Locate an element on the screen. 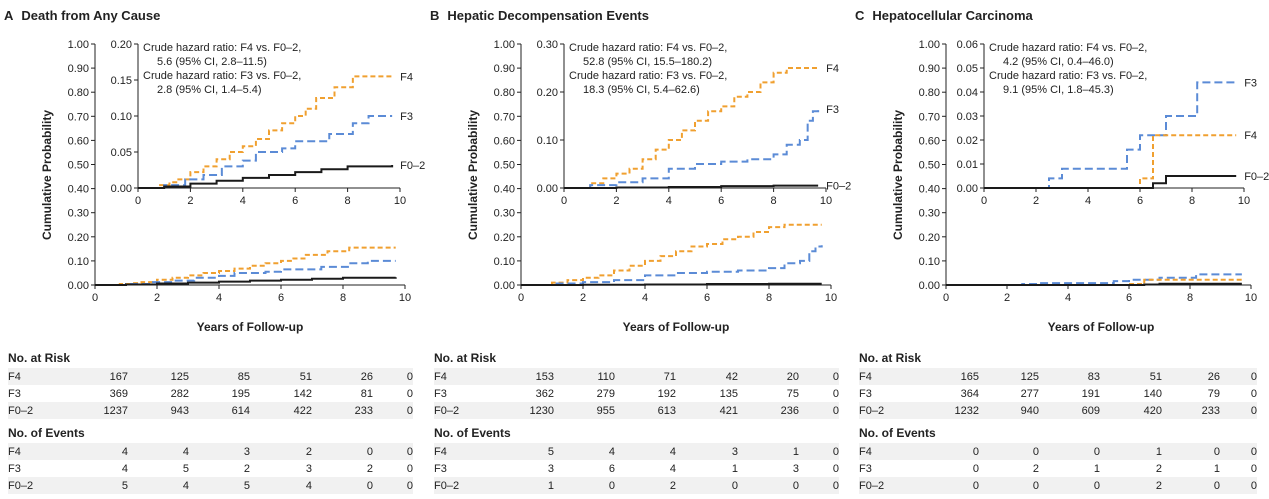 The width and height of the screenshot is (1269, 499). events-row: F0–2 5 4 5 4 0 0 is located at coordinates (210, 485).